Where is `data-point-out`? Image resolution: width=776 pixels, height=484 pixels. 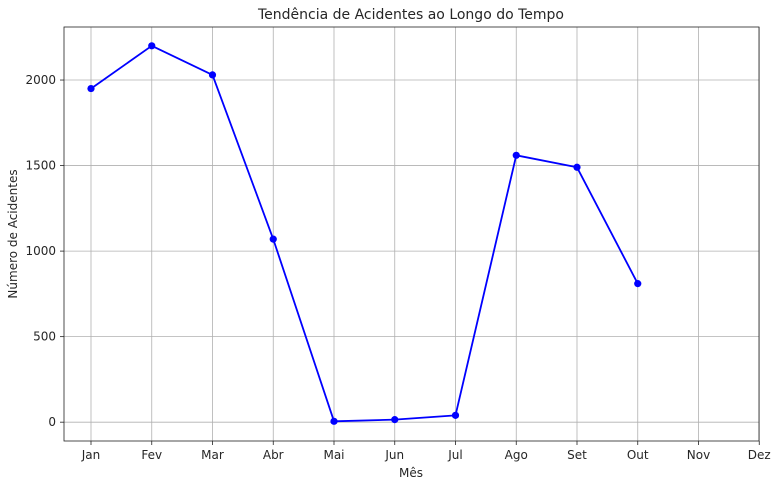
data-point-out is located at coordinates (638, 284).